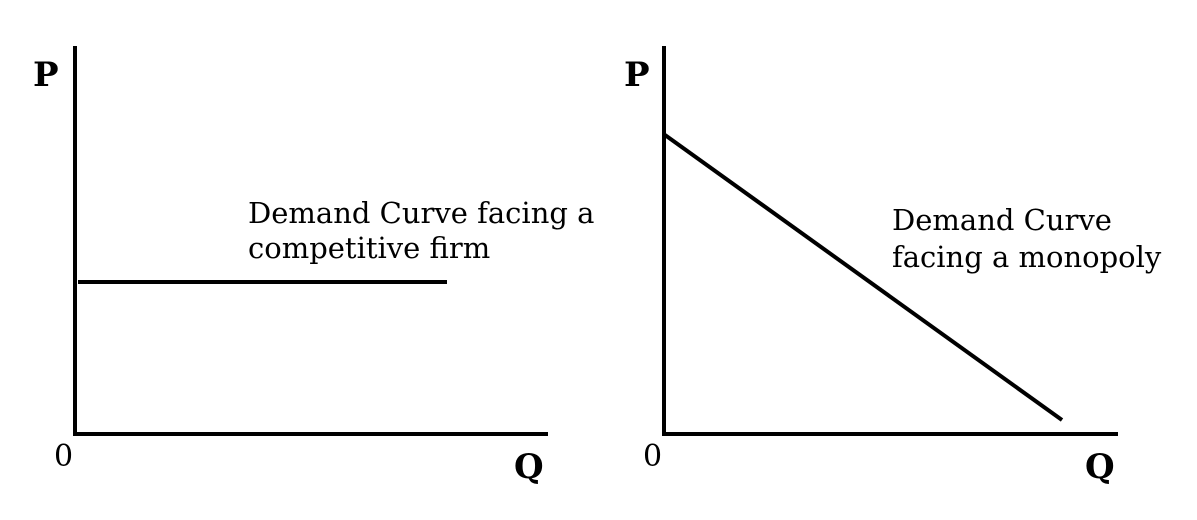  I want to click on monopoly-curve-caption-line1: Demand Curve, so click(1002, 220).